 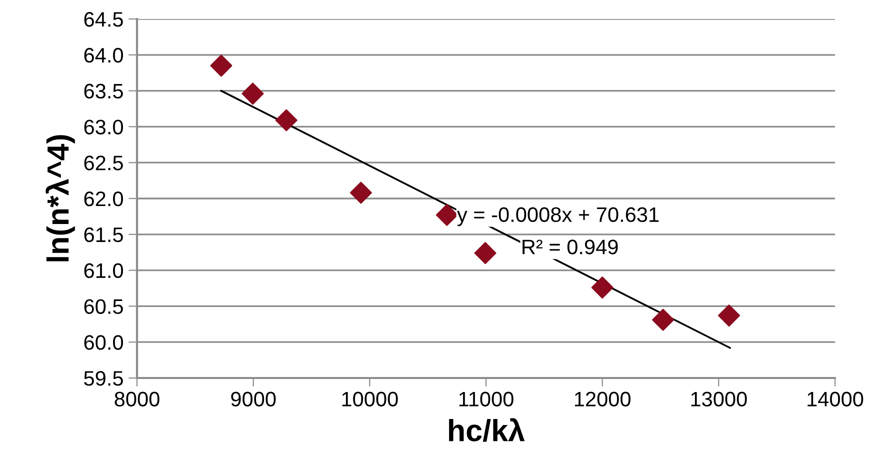 I want to click on x-tick-label: 13000, so click(x=719, y=399).